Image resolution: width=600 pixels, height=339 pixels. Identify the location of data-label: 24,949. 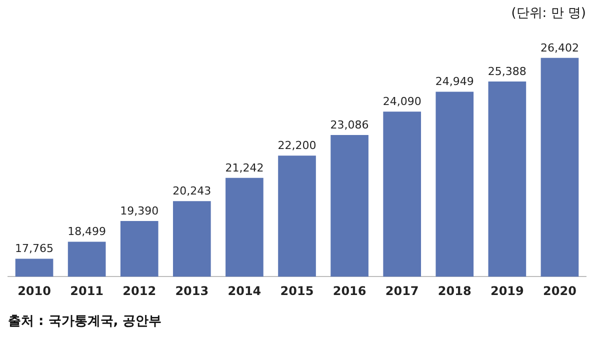
(454, 81).